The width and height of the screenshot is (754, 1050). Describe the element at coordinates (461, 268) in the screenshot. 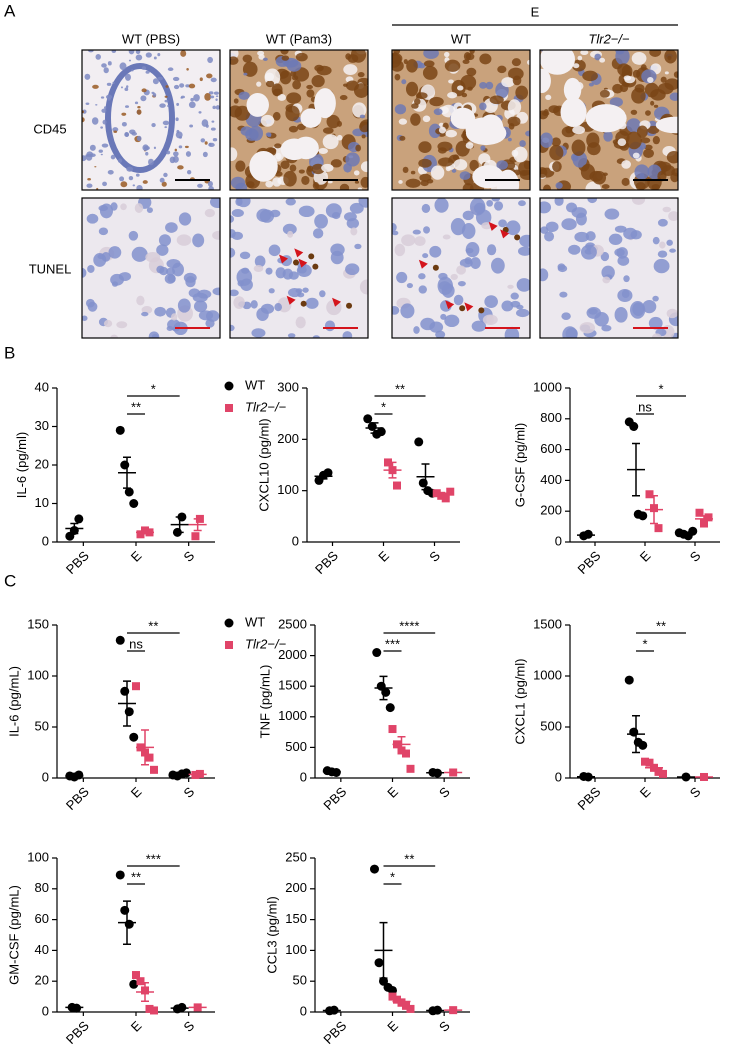

I see `micrograph` at that location.